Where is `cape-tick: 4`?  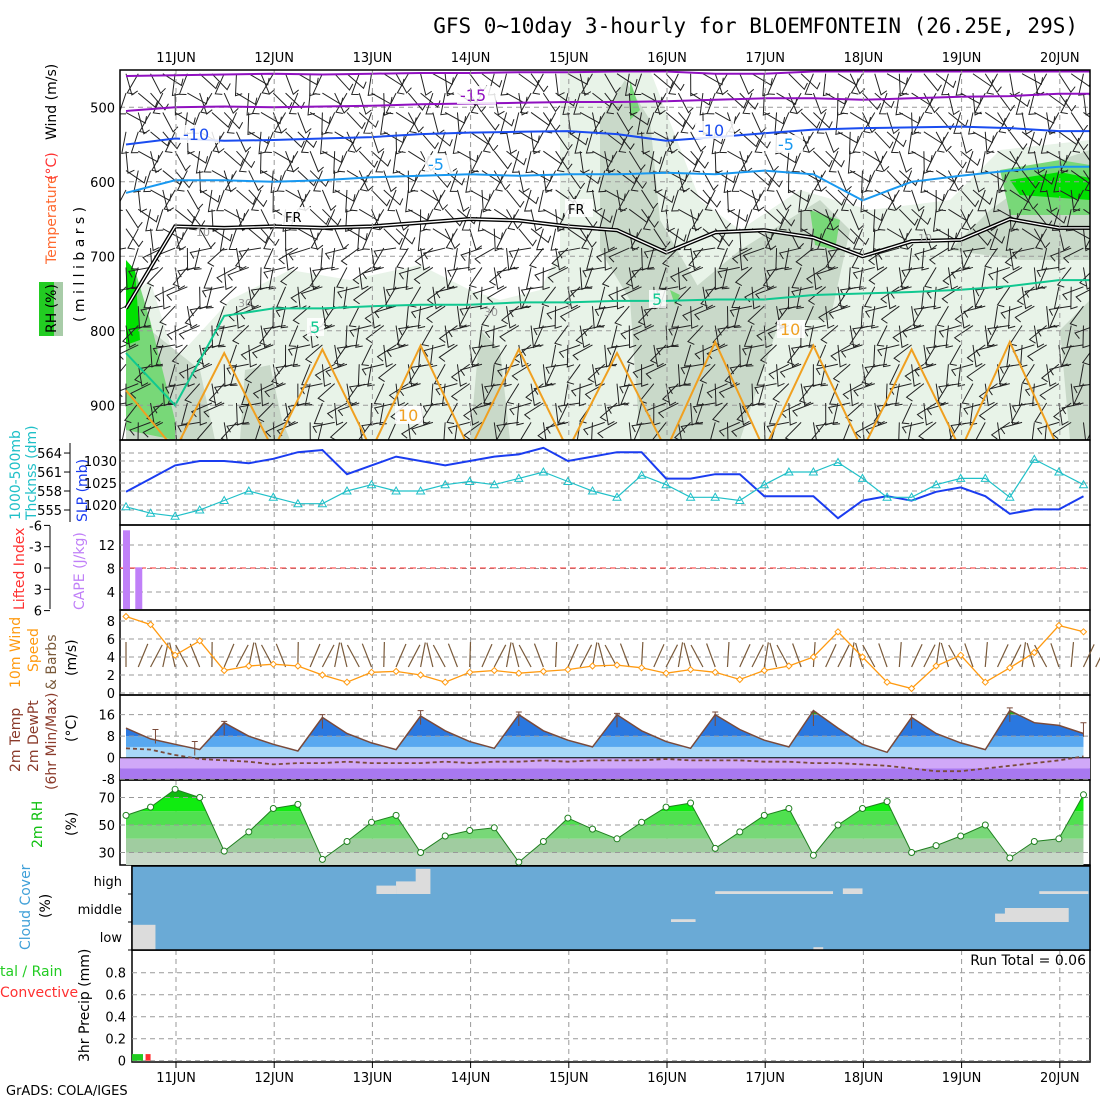 cape-tick: 4 is located at coordinates (111, 593).